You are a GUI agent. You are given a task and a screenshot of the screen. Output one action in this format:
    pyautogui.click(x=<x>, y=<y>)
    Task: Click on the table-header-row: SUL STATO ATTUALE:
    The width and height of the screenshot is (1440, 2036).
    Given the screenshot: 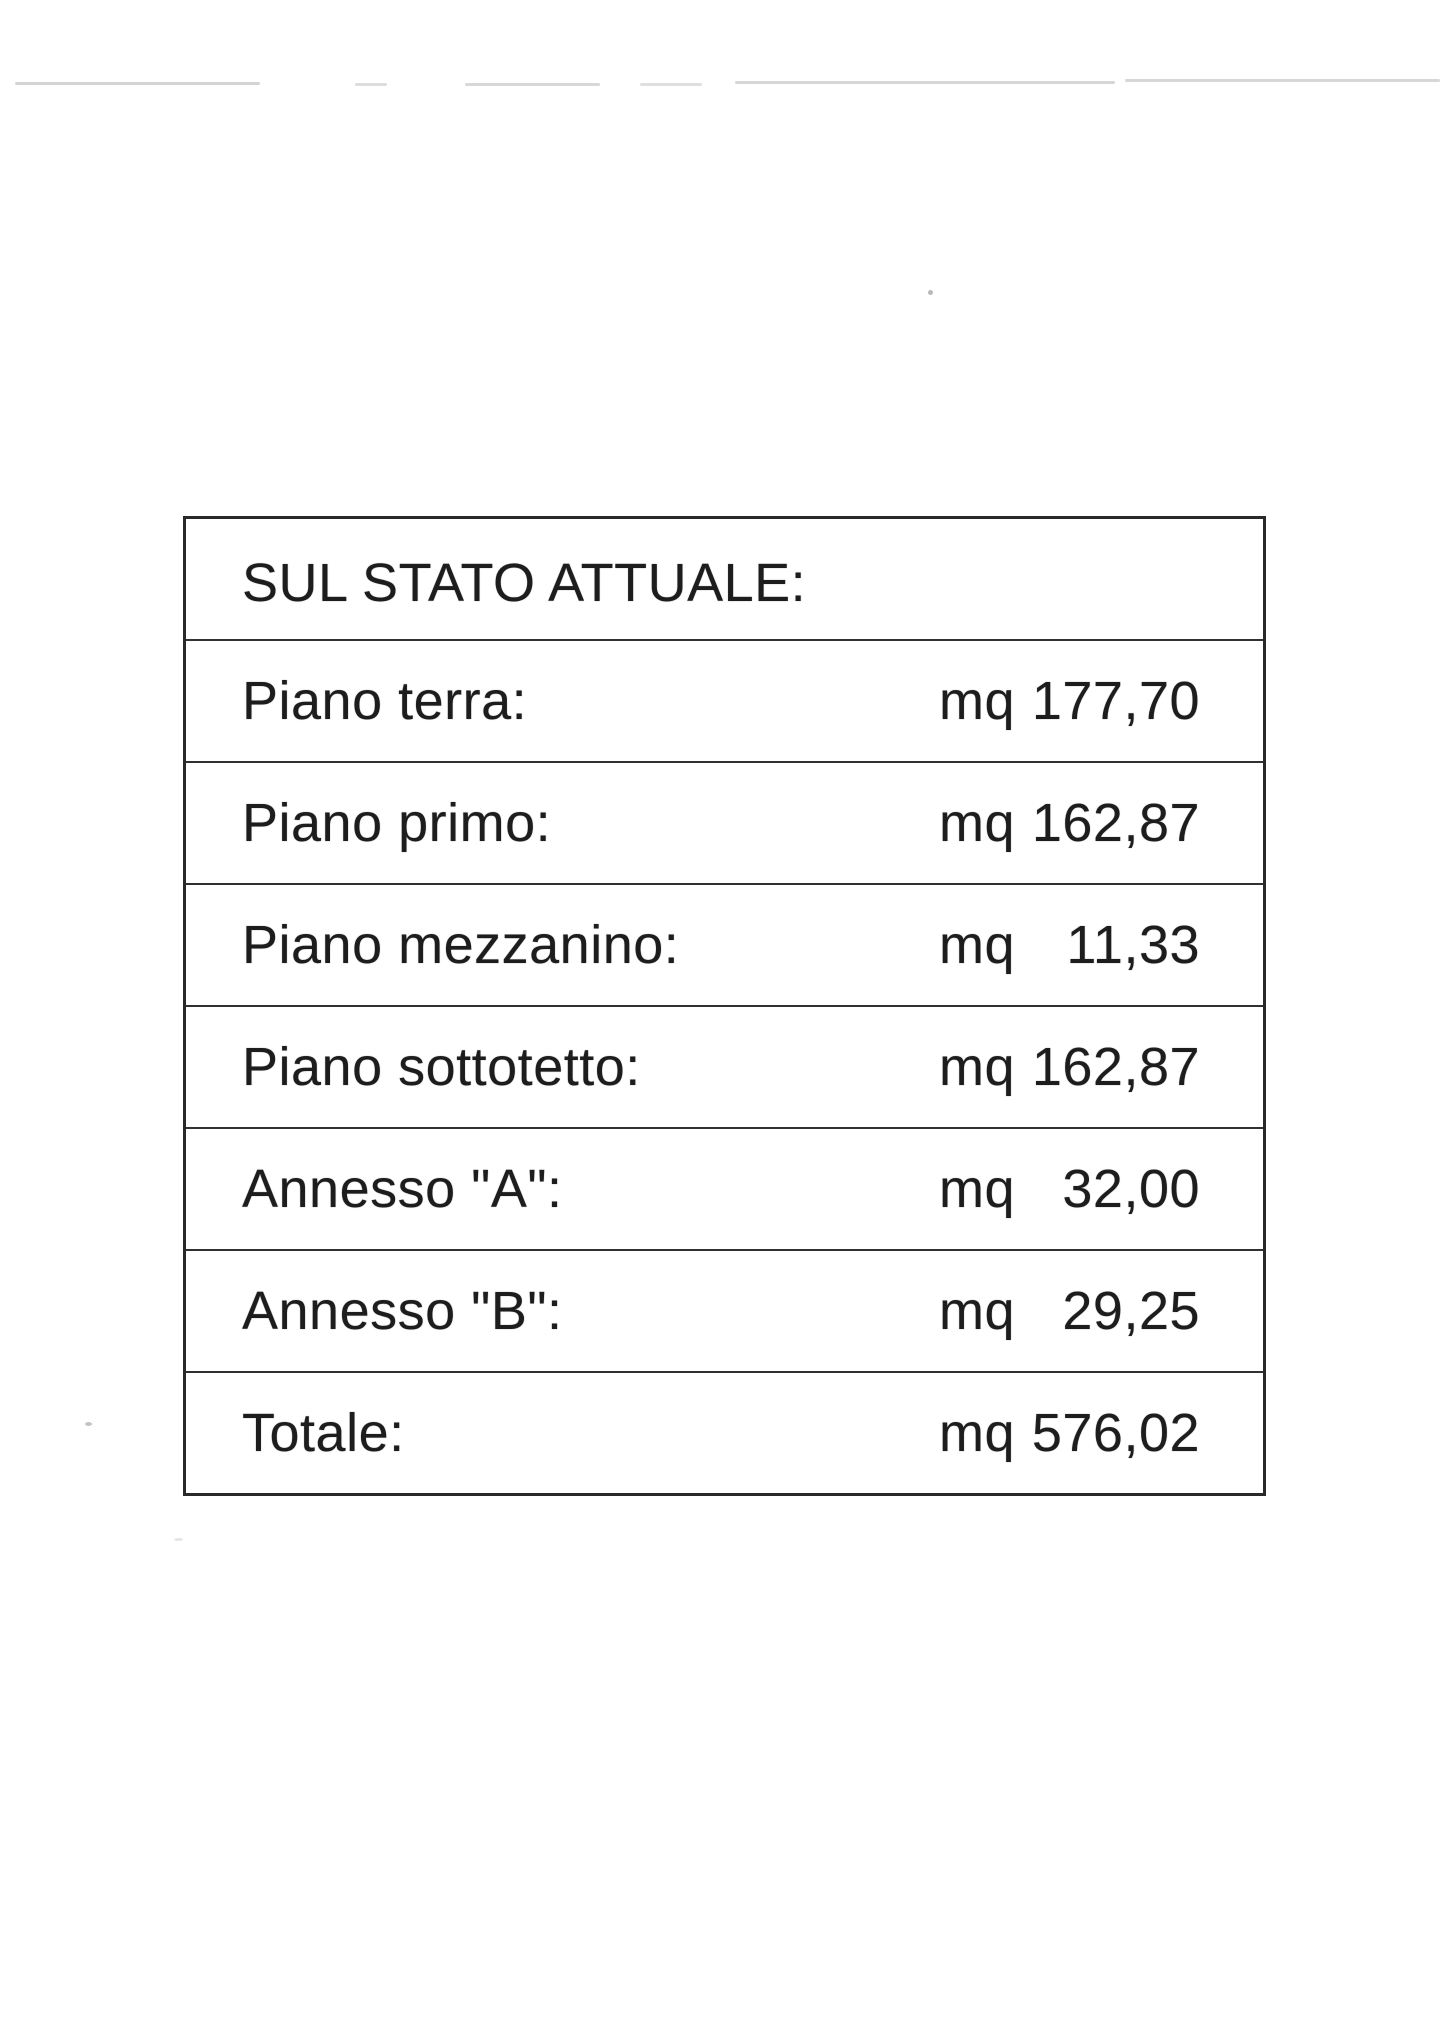 What is the action you would take?
    pyautogui.click(x=724, y=579)
    